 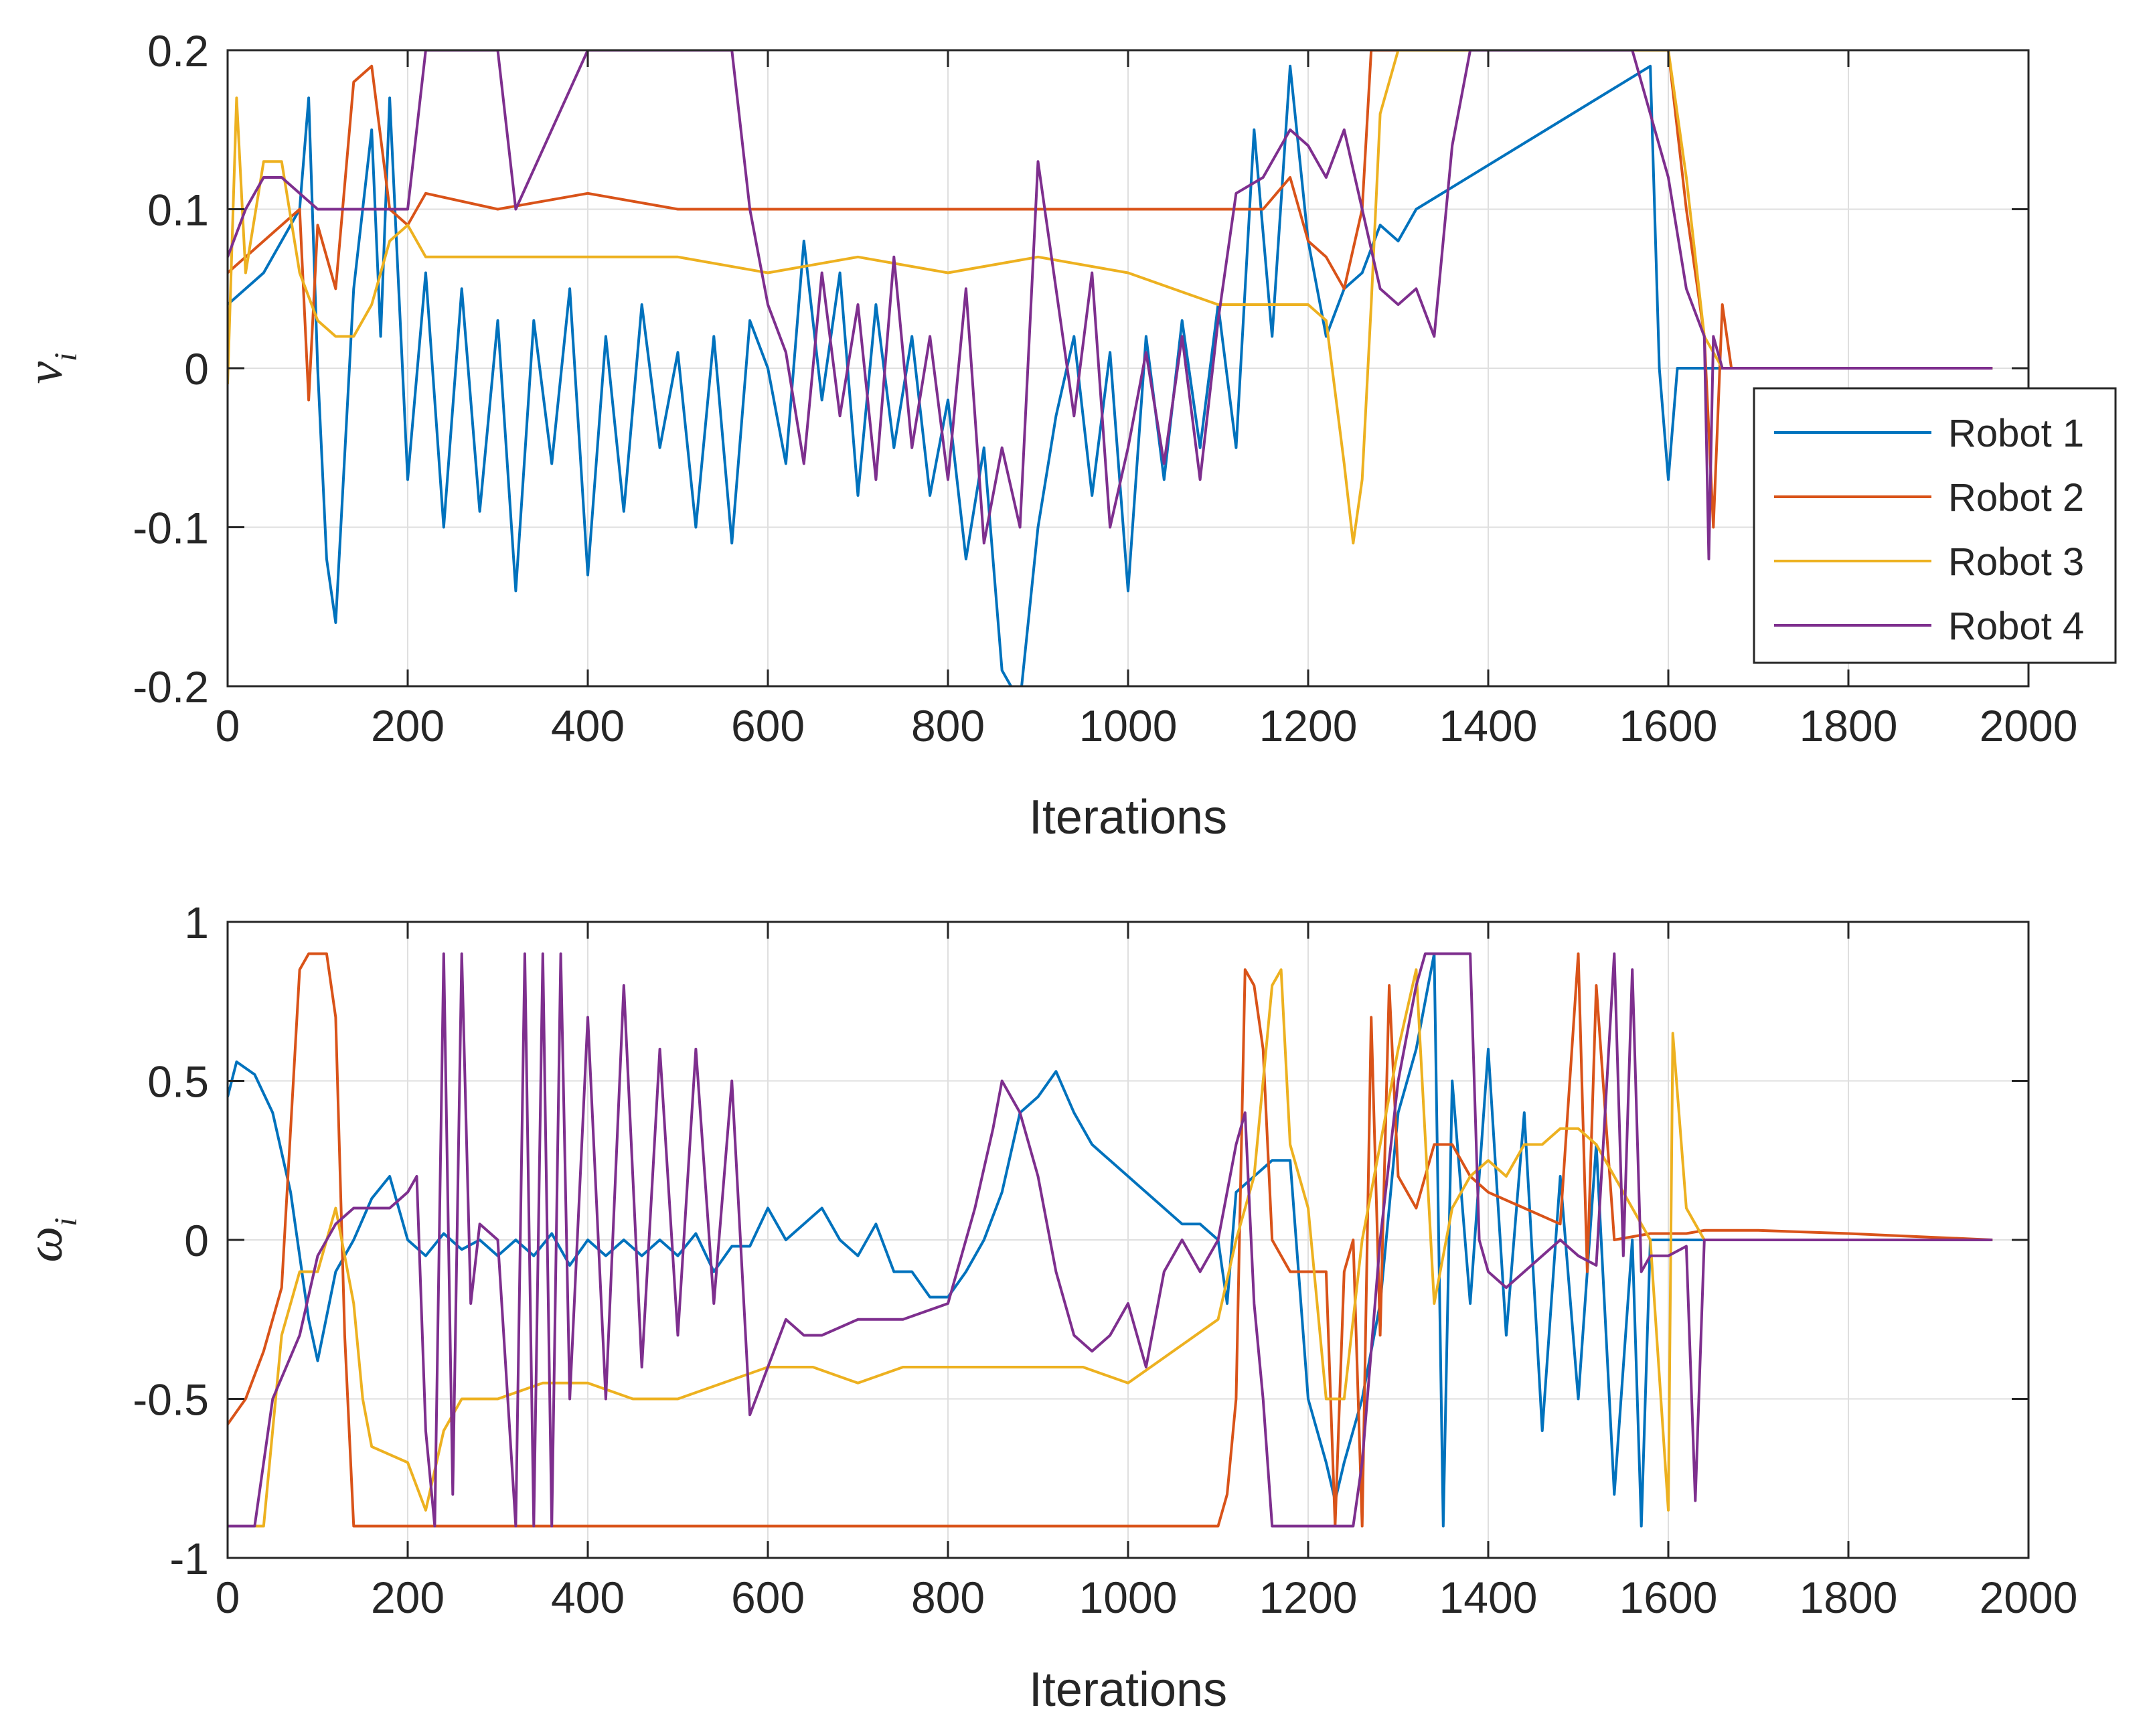 I want to click on velocity-y-label-main: v, so click(x=45, y=373).